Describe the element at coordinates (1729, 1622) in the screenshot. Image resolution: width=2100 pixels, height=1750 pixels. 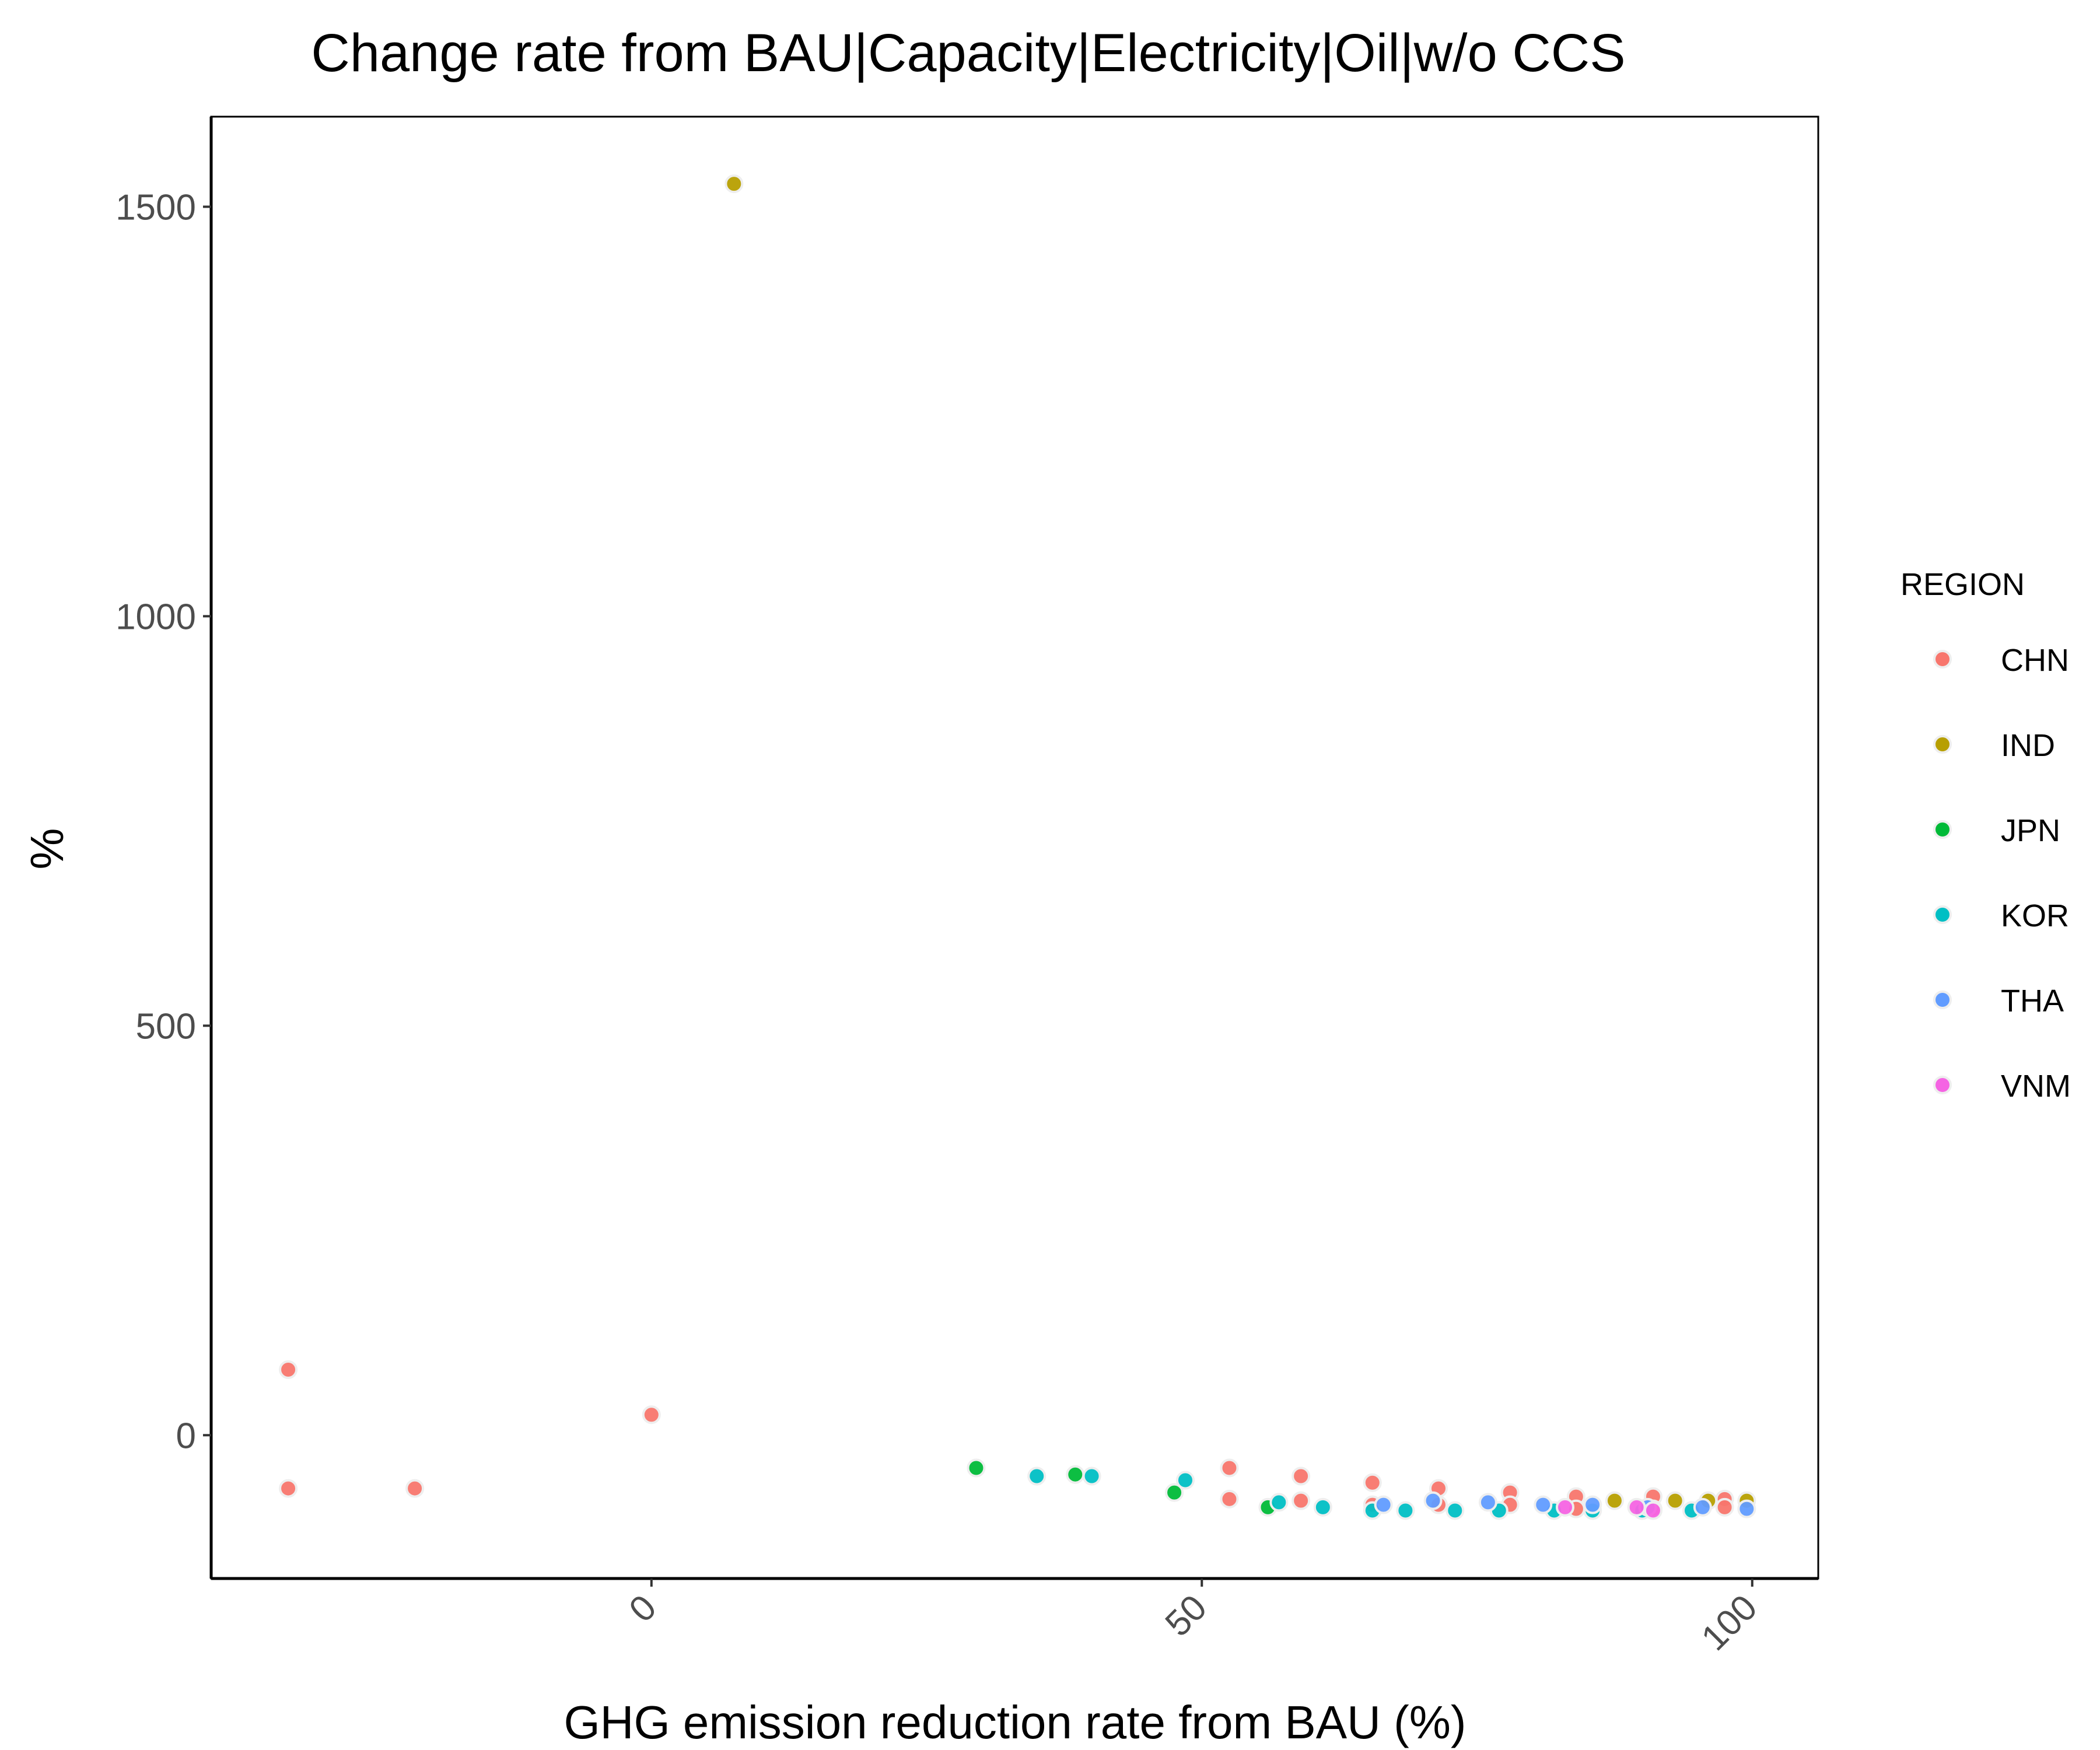
I see `x-tick-label: 100` at that location.